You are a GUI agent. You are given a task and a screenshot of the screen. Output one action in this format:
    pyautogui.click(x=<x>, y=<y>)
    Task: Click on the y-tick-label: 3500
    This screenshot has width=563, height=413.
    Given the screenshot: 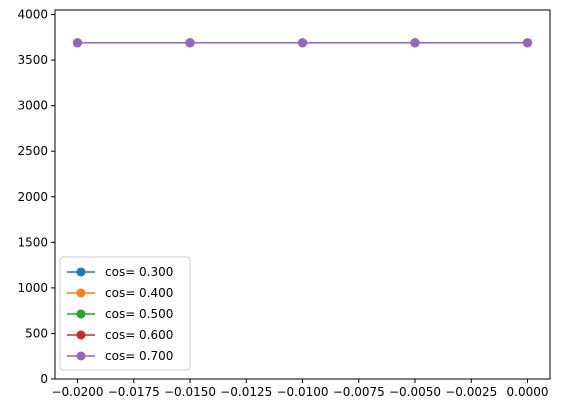 What is the action you would take?
    pyautogui.click(x=32, y=60)
    